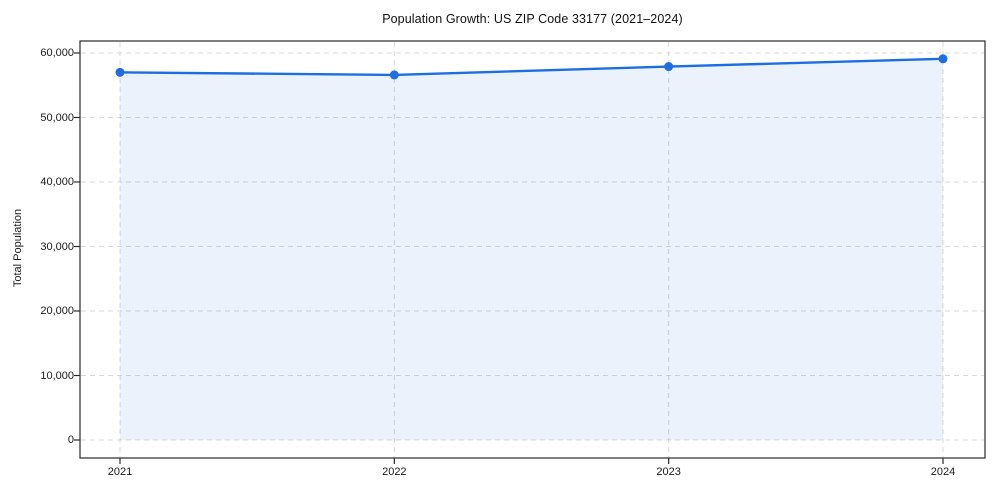  What do you see at coordinates (669, 67) in the screenshot?
I see `data-point-2023` at bounding box center [669, 67].